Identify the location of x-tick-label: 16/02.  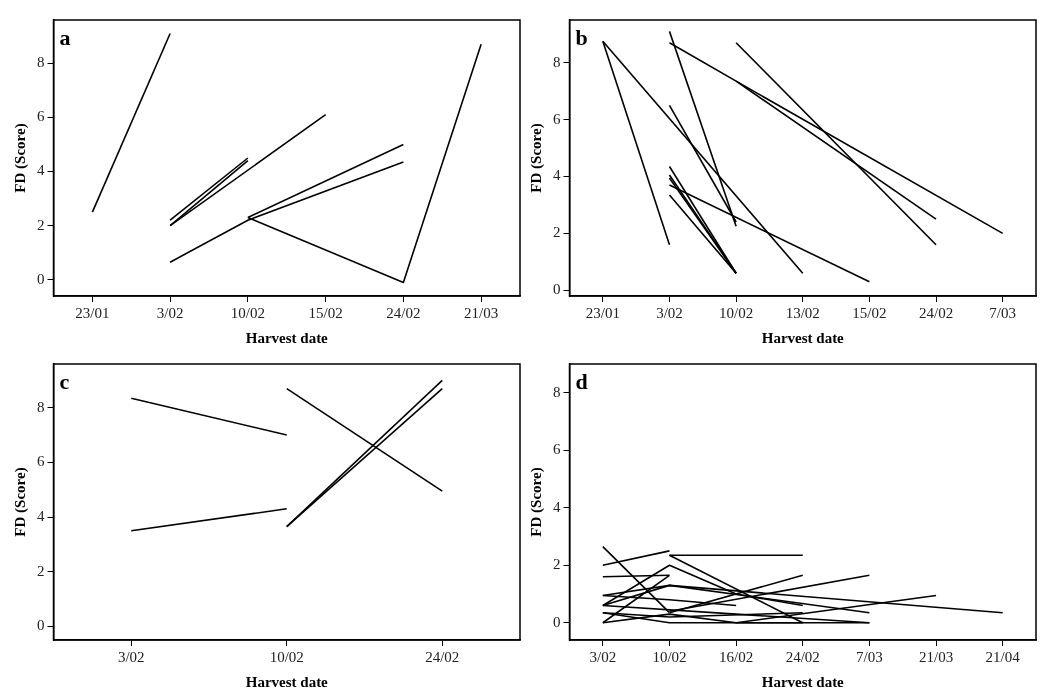
(736, 656).